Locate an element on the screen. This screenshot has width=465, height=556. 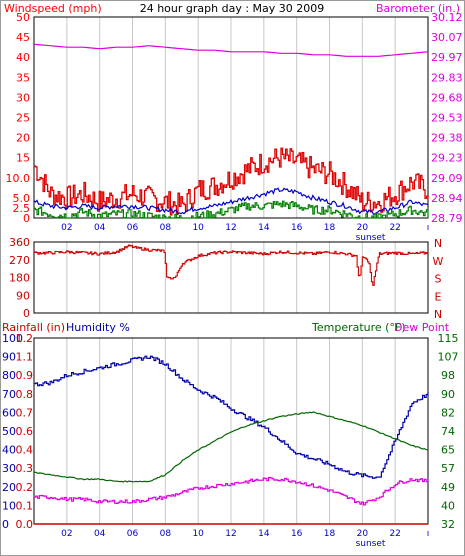
x-tick-top-10: 22 is located at coordinates (394, 228).